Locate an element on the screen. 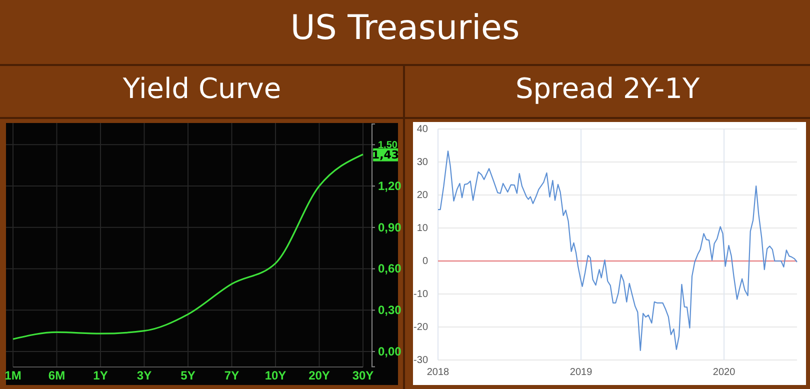 The image size is (810, 389). y-tick-label: -30 is located at coordinates (421, 360).